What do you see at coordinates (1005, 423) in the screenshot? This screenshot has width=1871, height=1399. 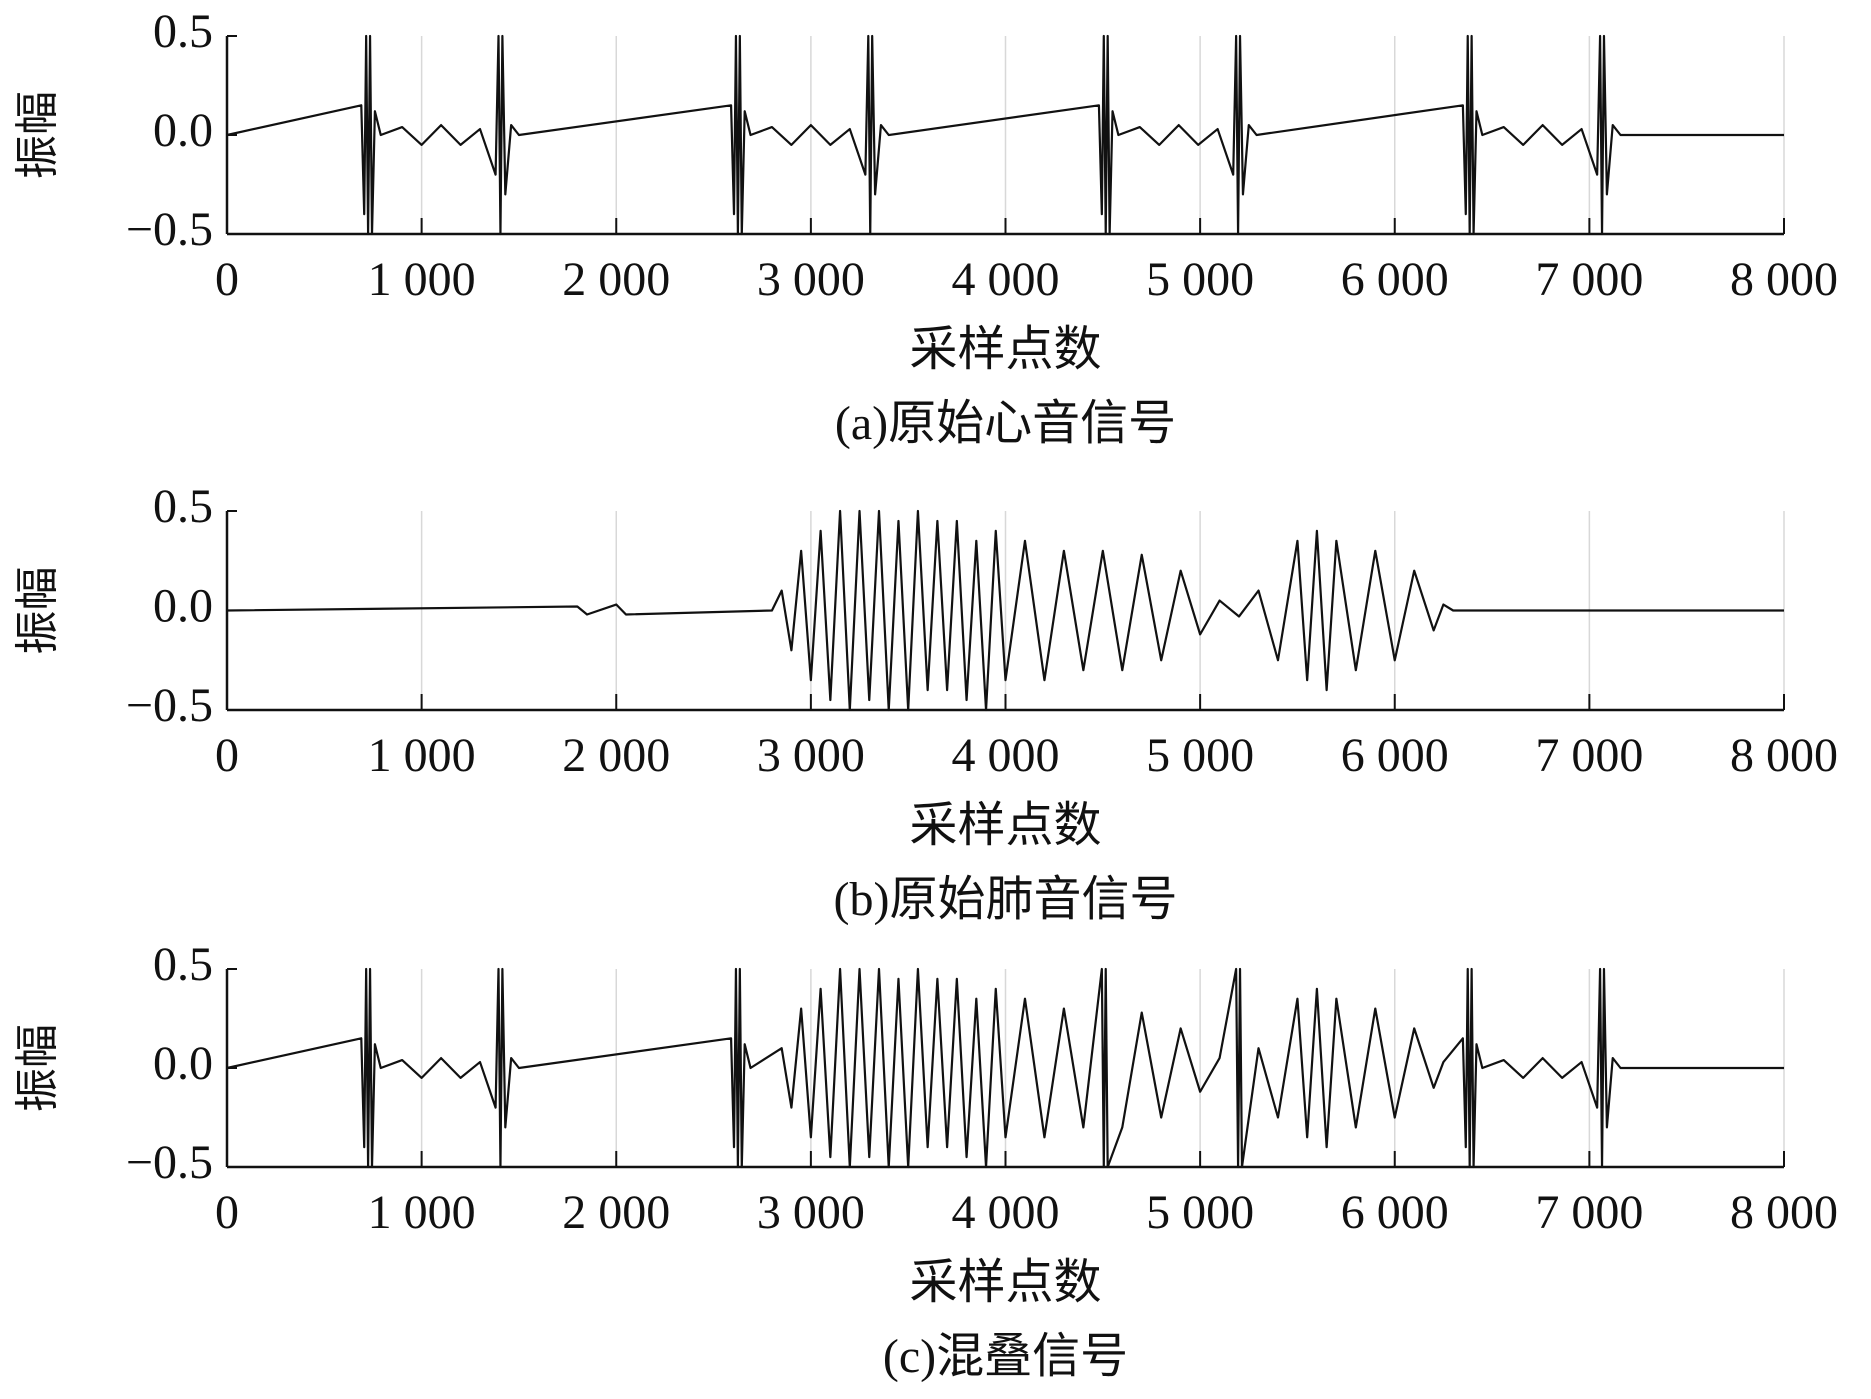 I see `caption: (a)原始心音信号` at bounding box center [1005, 423].